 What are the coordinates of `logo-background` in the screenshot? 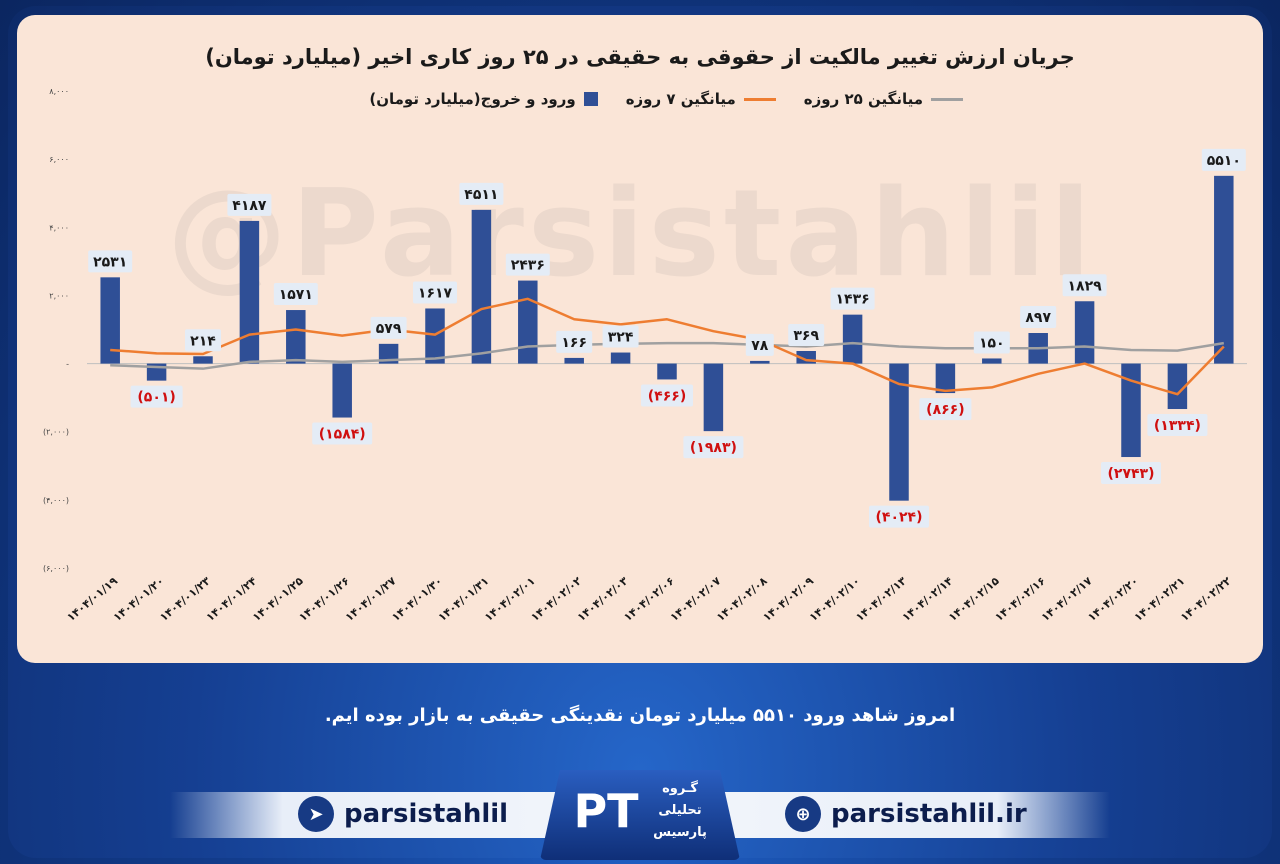 It's located at (640, 815).